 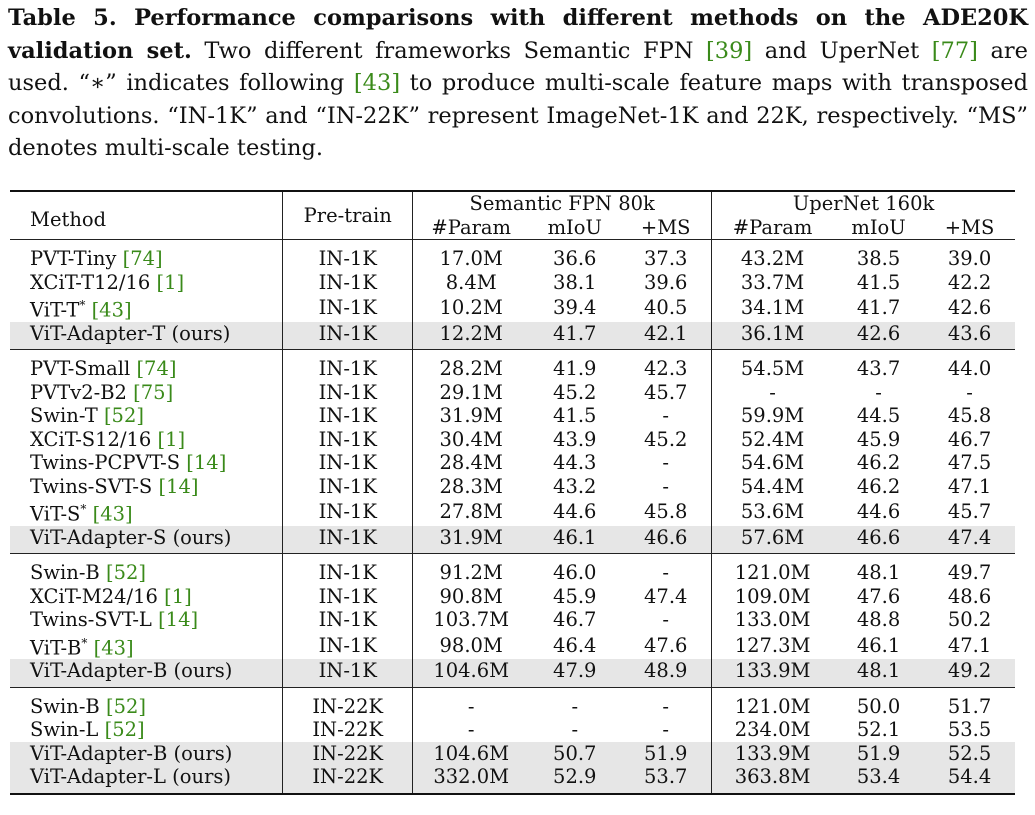 What do you see at coordinates (512, 730) in the screenshot?
I see `table-row: Swin-L [52] IN-22K - - -234.0M 52.1 53.5` at bounding box center [512, 730].